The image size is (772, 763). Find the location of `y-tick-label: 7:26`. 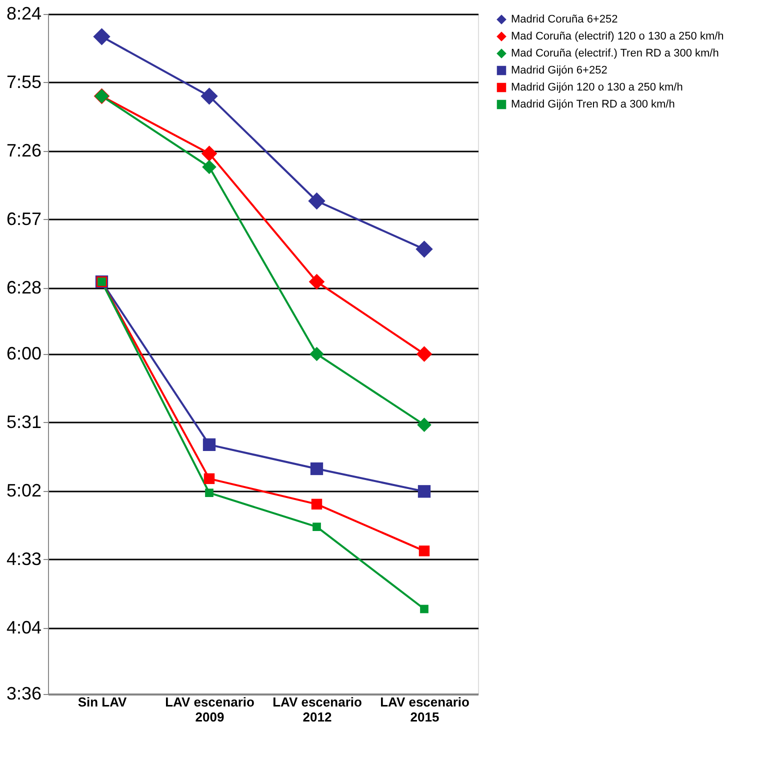

y-tick-label: 7:26 is located at coordinates (24, 150).